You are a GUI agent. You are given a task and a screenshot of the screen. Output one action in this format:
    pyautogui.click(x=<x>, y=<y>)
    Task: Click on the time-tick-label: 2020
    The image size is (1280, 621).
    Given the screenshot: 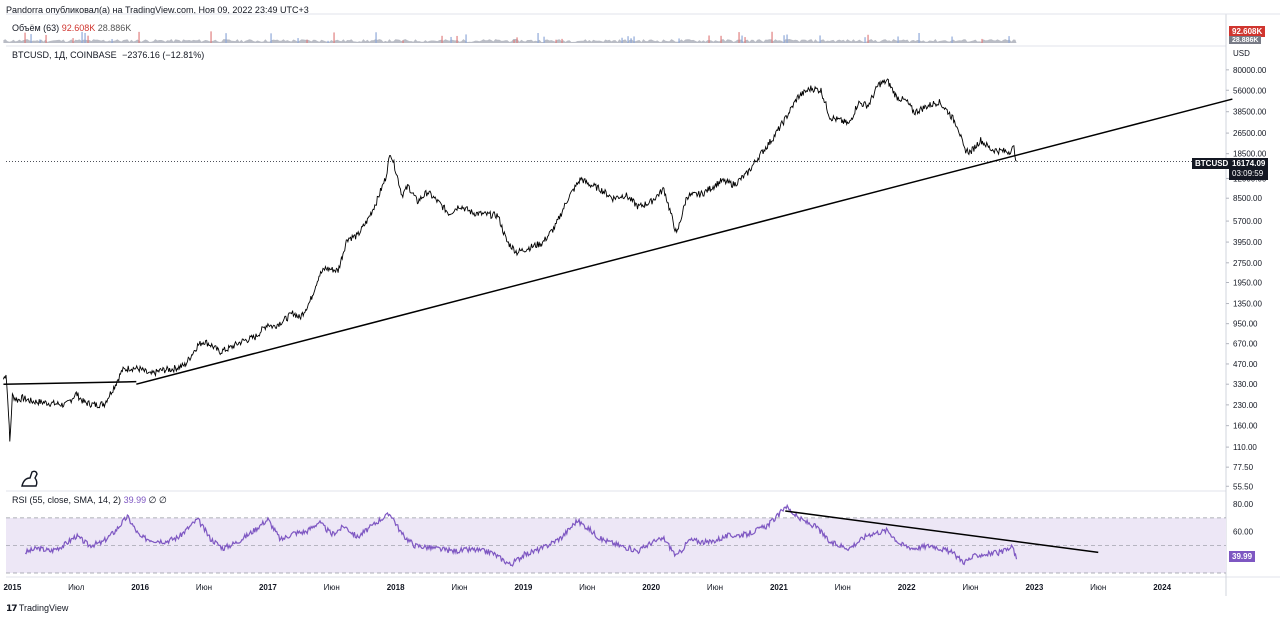 What is the action you would take?
    pyautogui.click(x=651, y=587)
    